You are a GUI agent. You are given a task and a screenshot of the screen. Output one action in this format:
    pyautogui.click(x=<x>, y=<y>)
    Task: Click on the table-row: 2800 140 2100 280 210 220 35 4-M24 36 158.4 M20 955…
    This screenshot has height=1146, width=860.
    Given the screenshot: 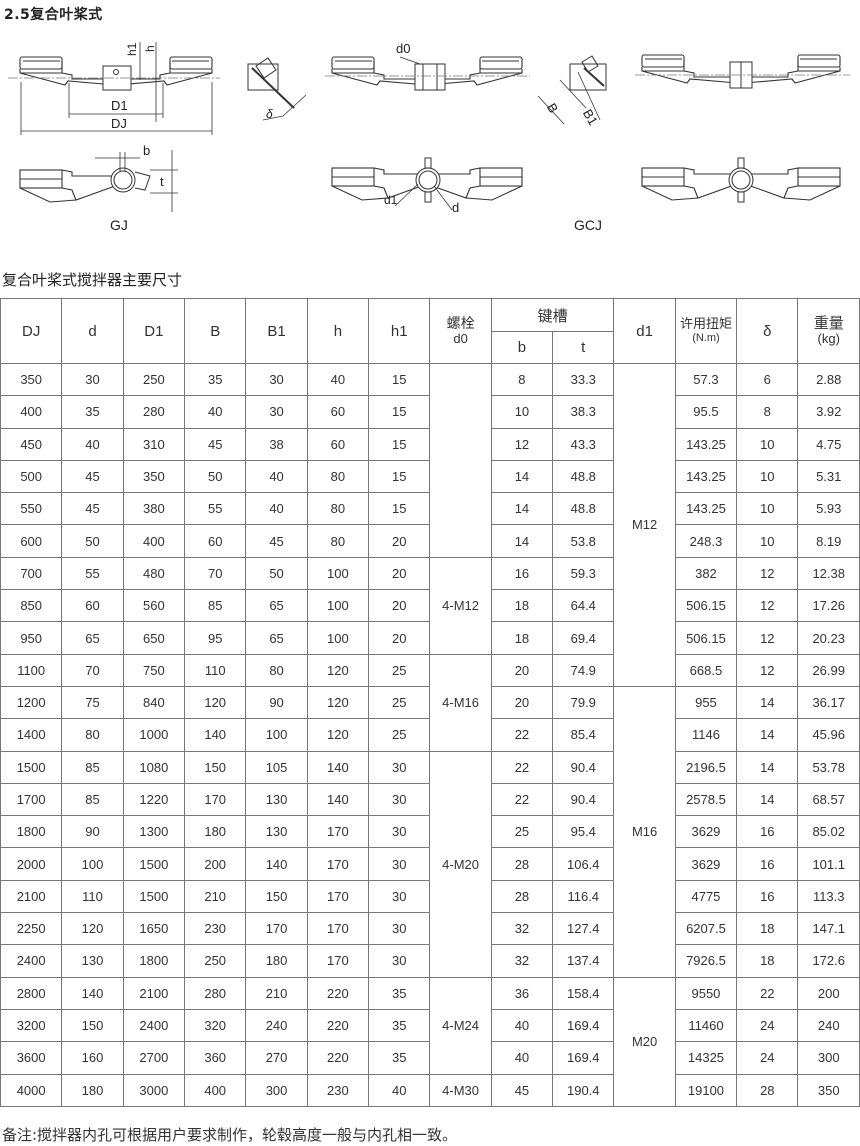 What is the action you would take?
    pyautogui.click(x=430, y=1041)
    